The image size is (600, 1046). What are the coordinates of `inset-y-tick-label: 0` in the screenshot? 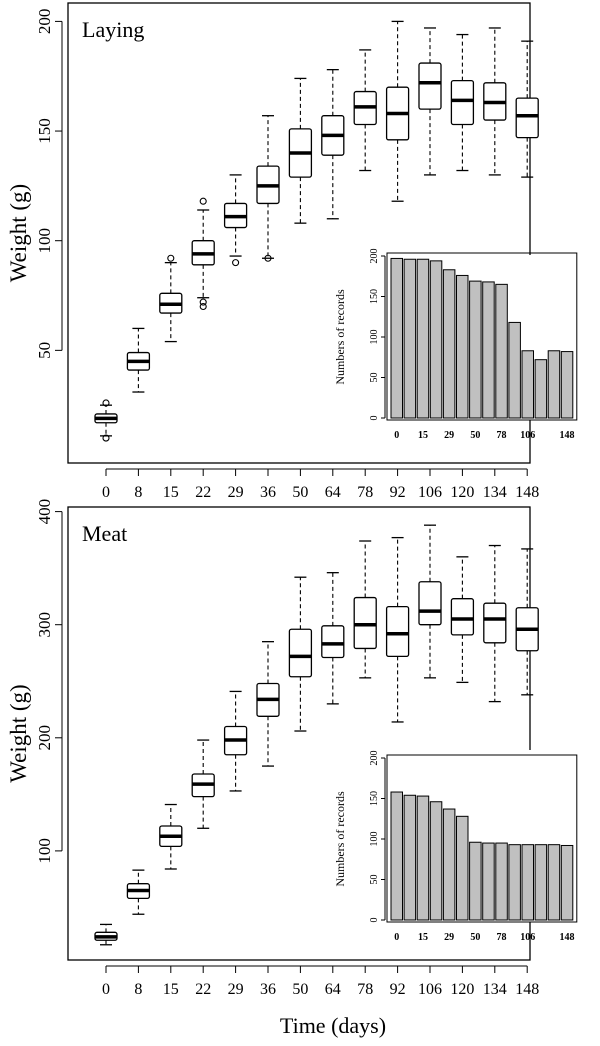 It's located at (374, 920).